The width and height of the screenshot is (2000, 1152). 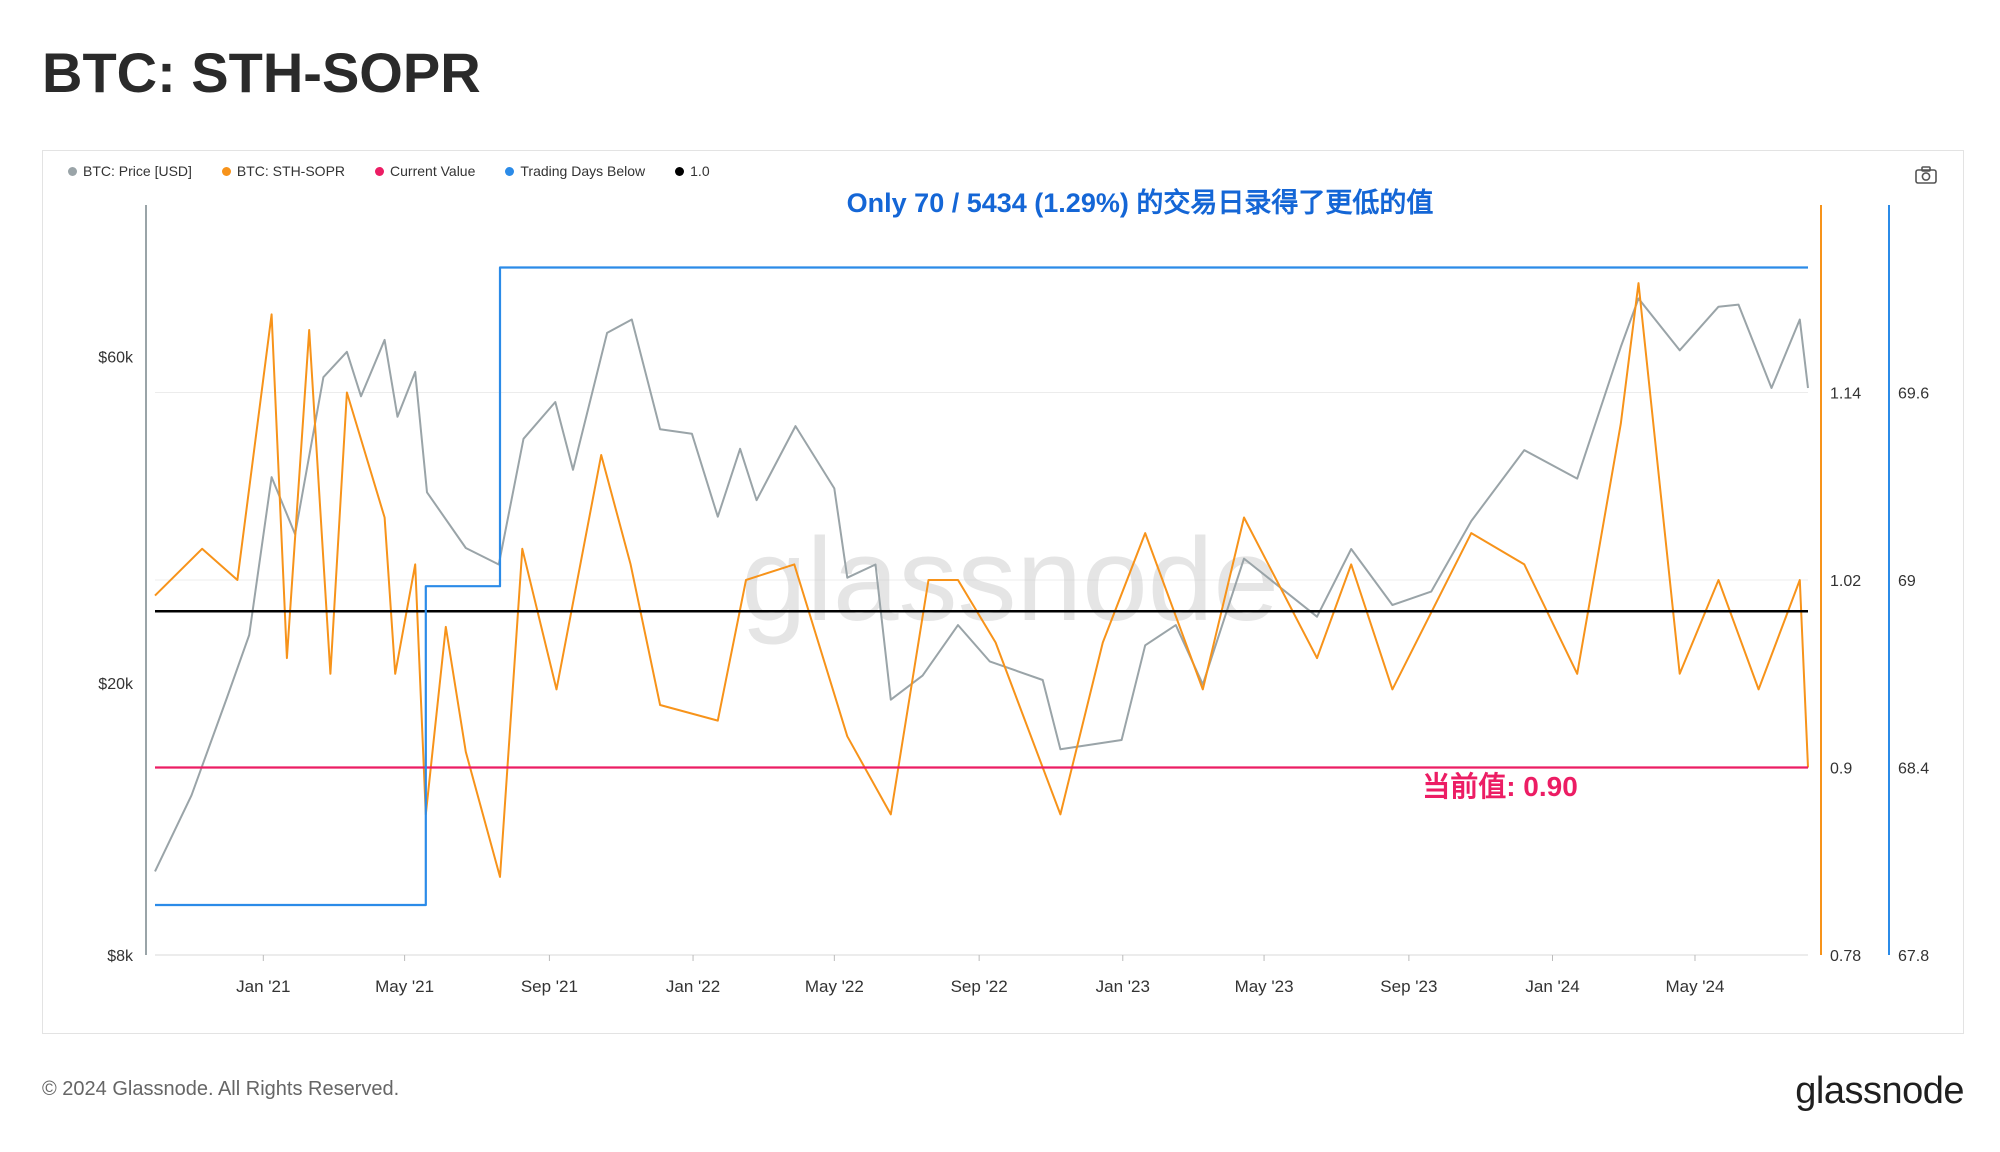 I want to click on legend-dot-trading-days-below, so click(x=510, y=171).